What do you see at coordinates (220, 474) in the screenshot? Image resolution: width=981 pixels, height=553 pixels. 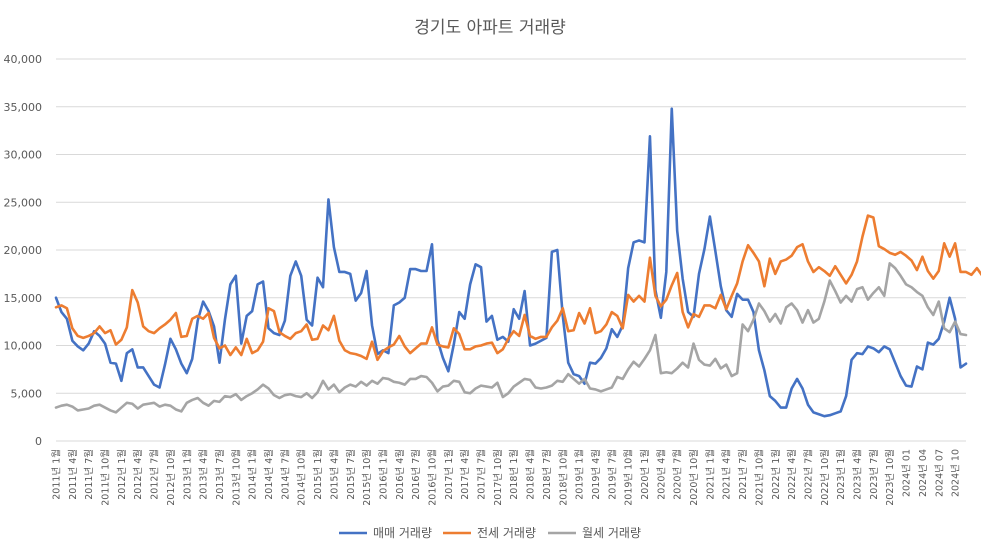 I see `x-tick-label: 2013년 7월` at bounding box center [220, 474].